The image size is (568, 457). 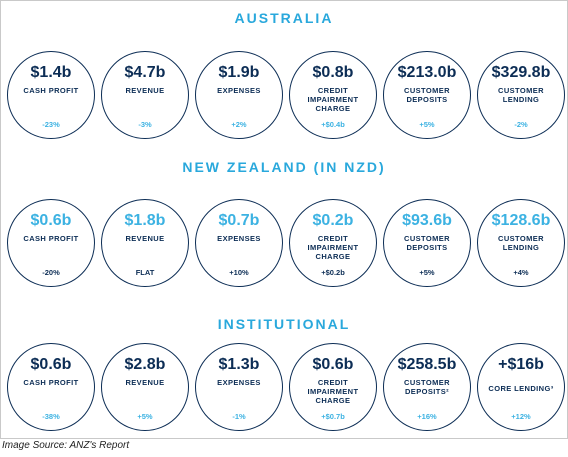 I want to click on metric-circle: $258.5b CUSTOMER DEPOSITS² +16%, so click(x=427, y=387).